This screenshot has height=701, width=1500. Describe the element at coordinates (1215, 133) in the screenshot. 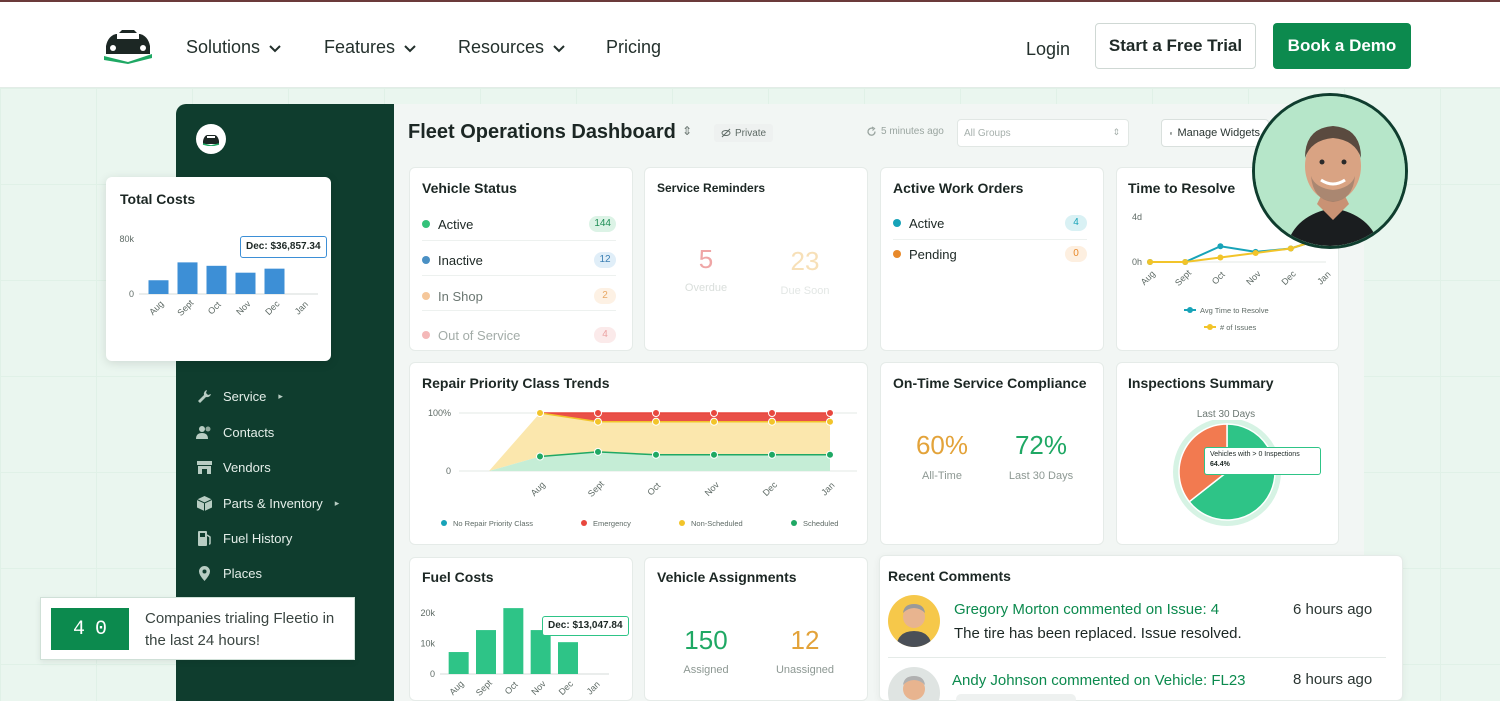

I see `manage-widgets-button: Manage Widgets` at that location.